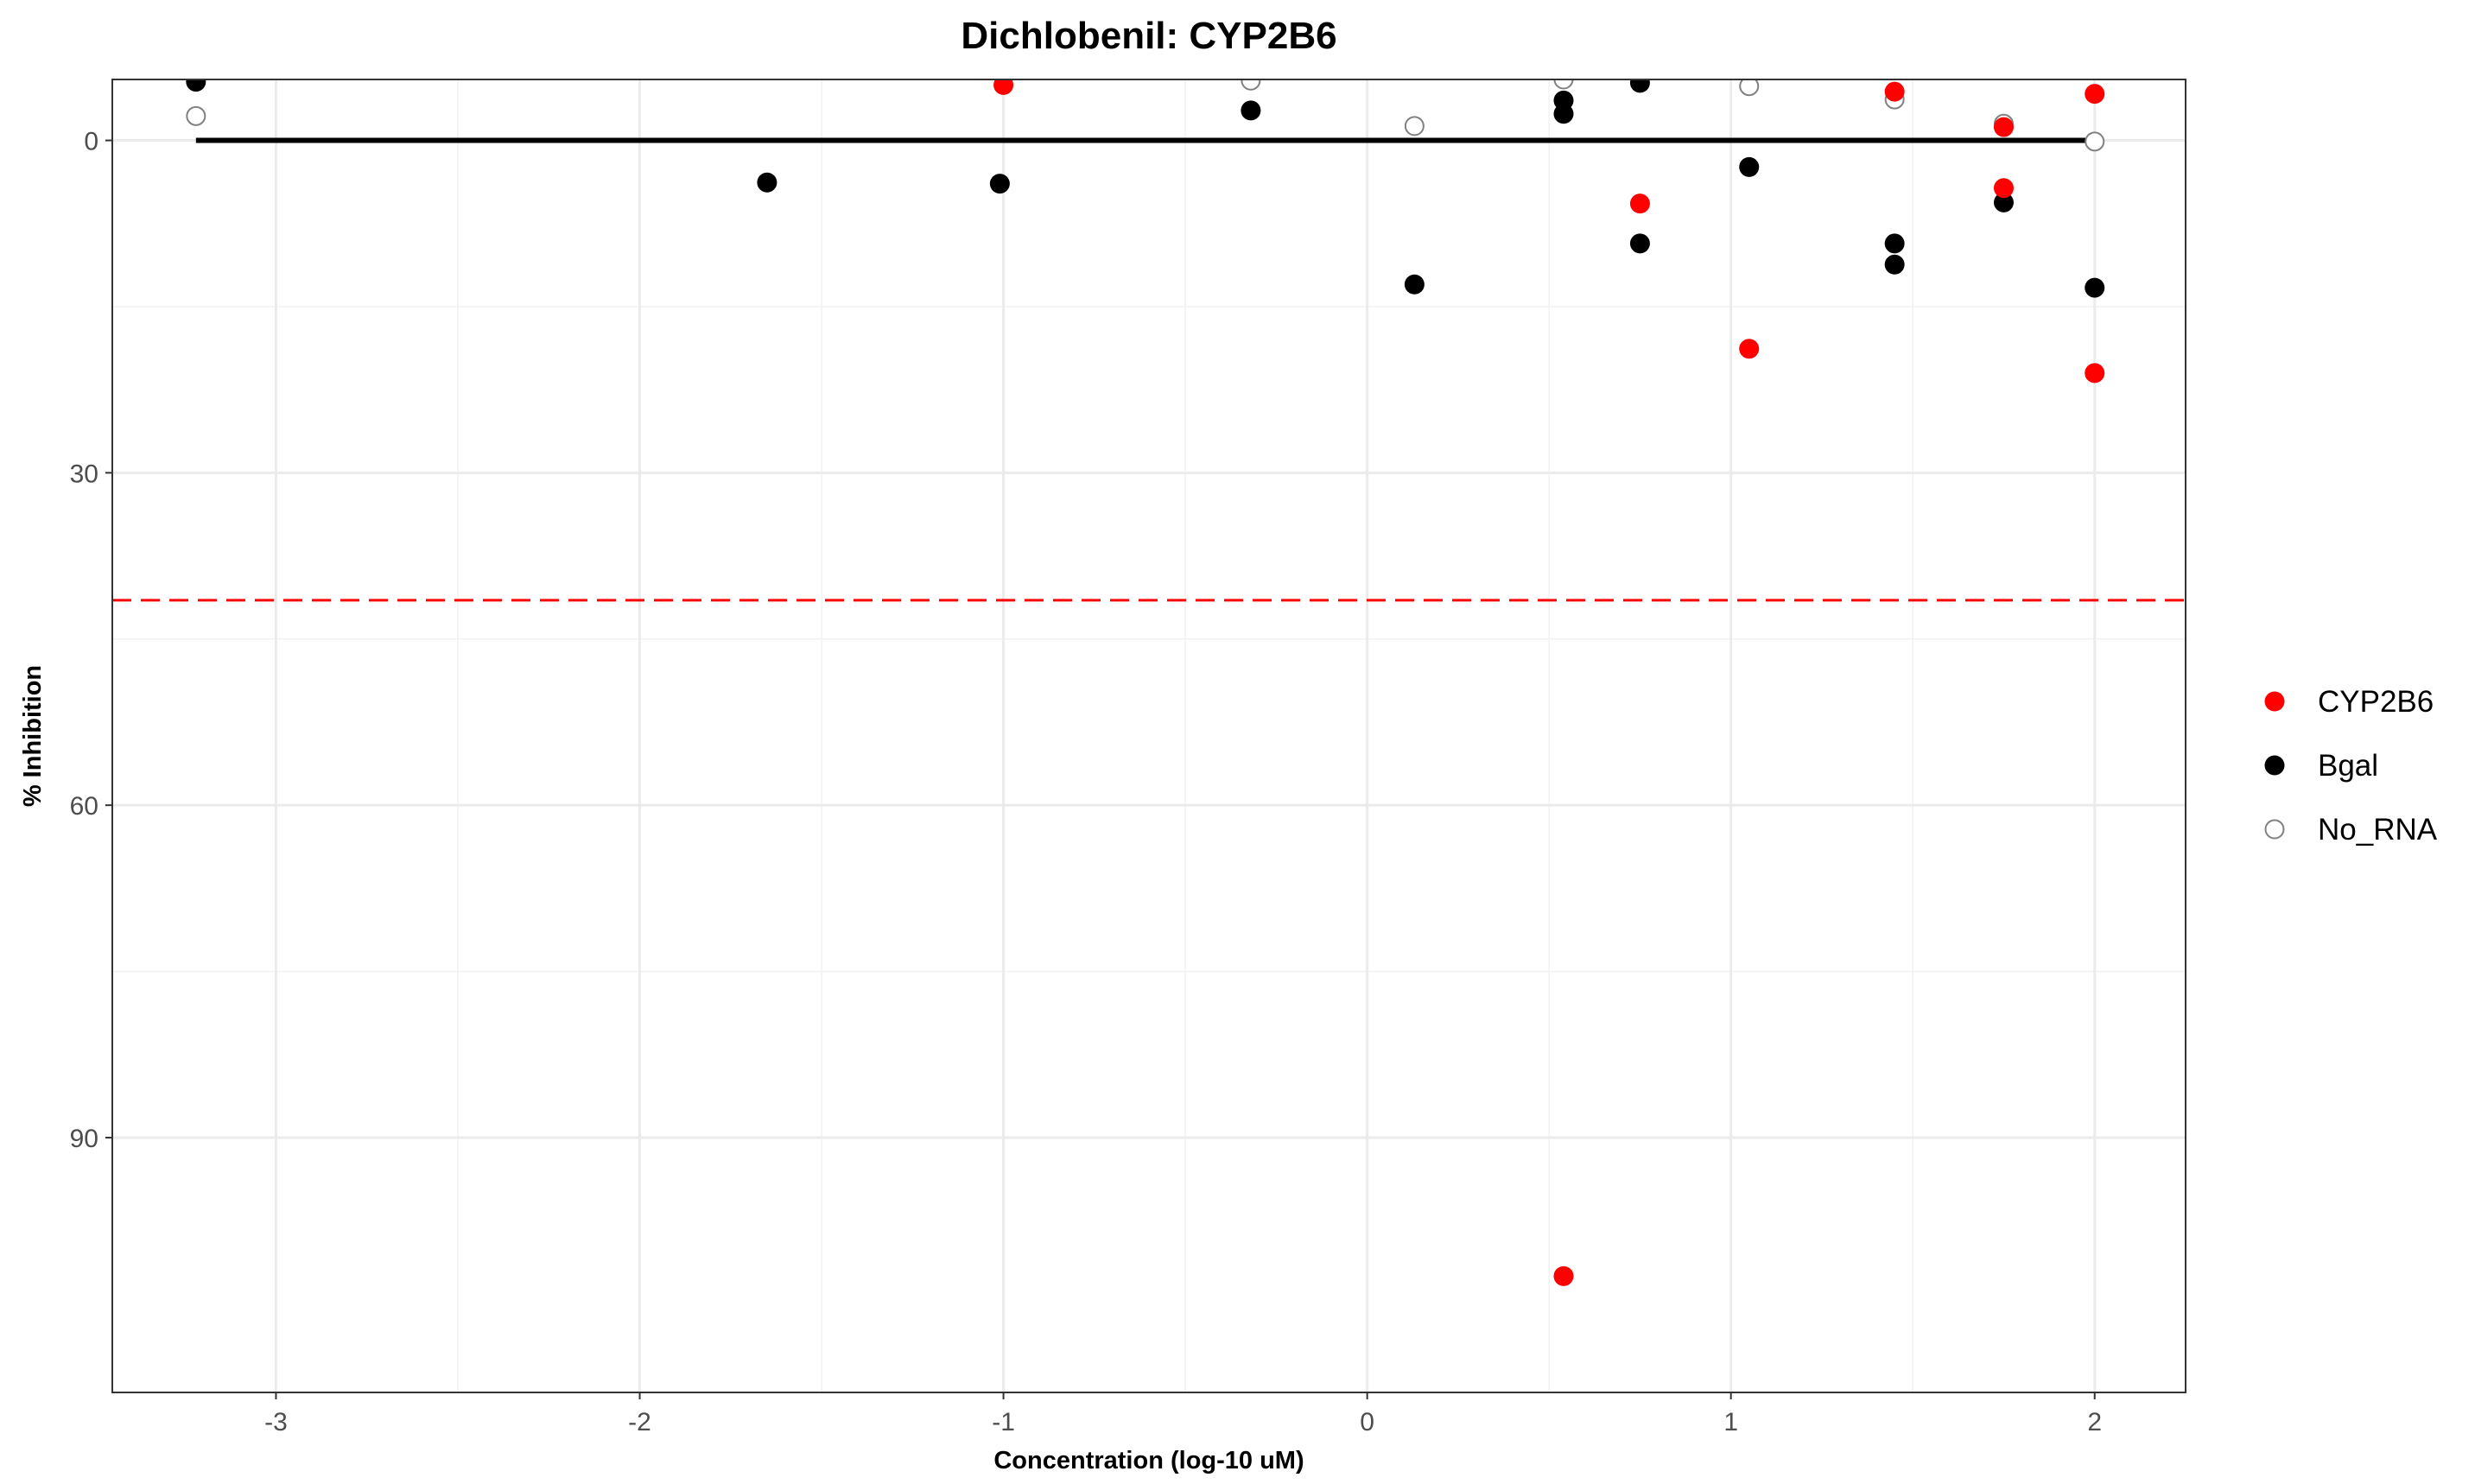  What do you see at coordinates (1148, 36) in the screenshot?
I see `chart-title: Dichlobenil: CYP2B6` at bounding box center [1148, 36].